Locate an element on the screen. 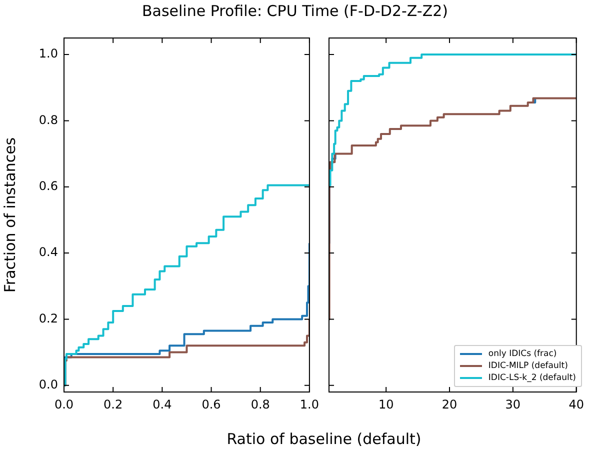  y-tick-label: 0.2 is located at coordinates (48, 318).